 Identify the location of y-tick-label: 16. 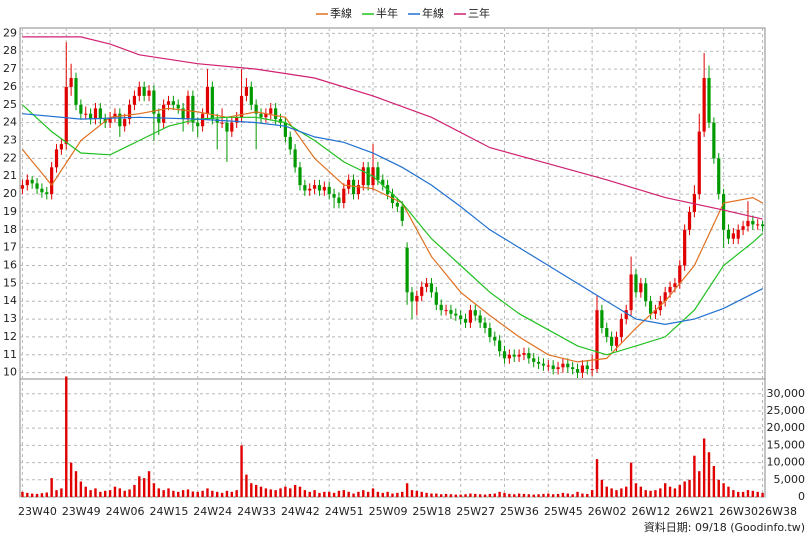
(10, 265).